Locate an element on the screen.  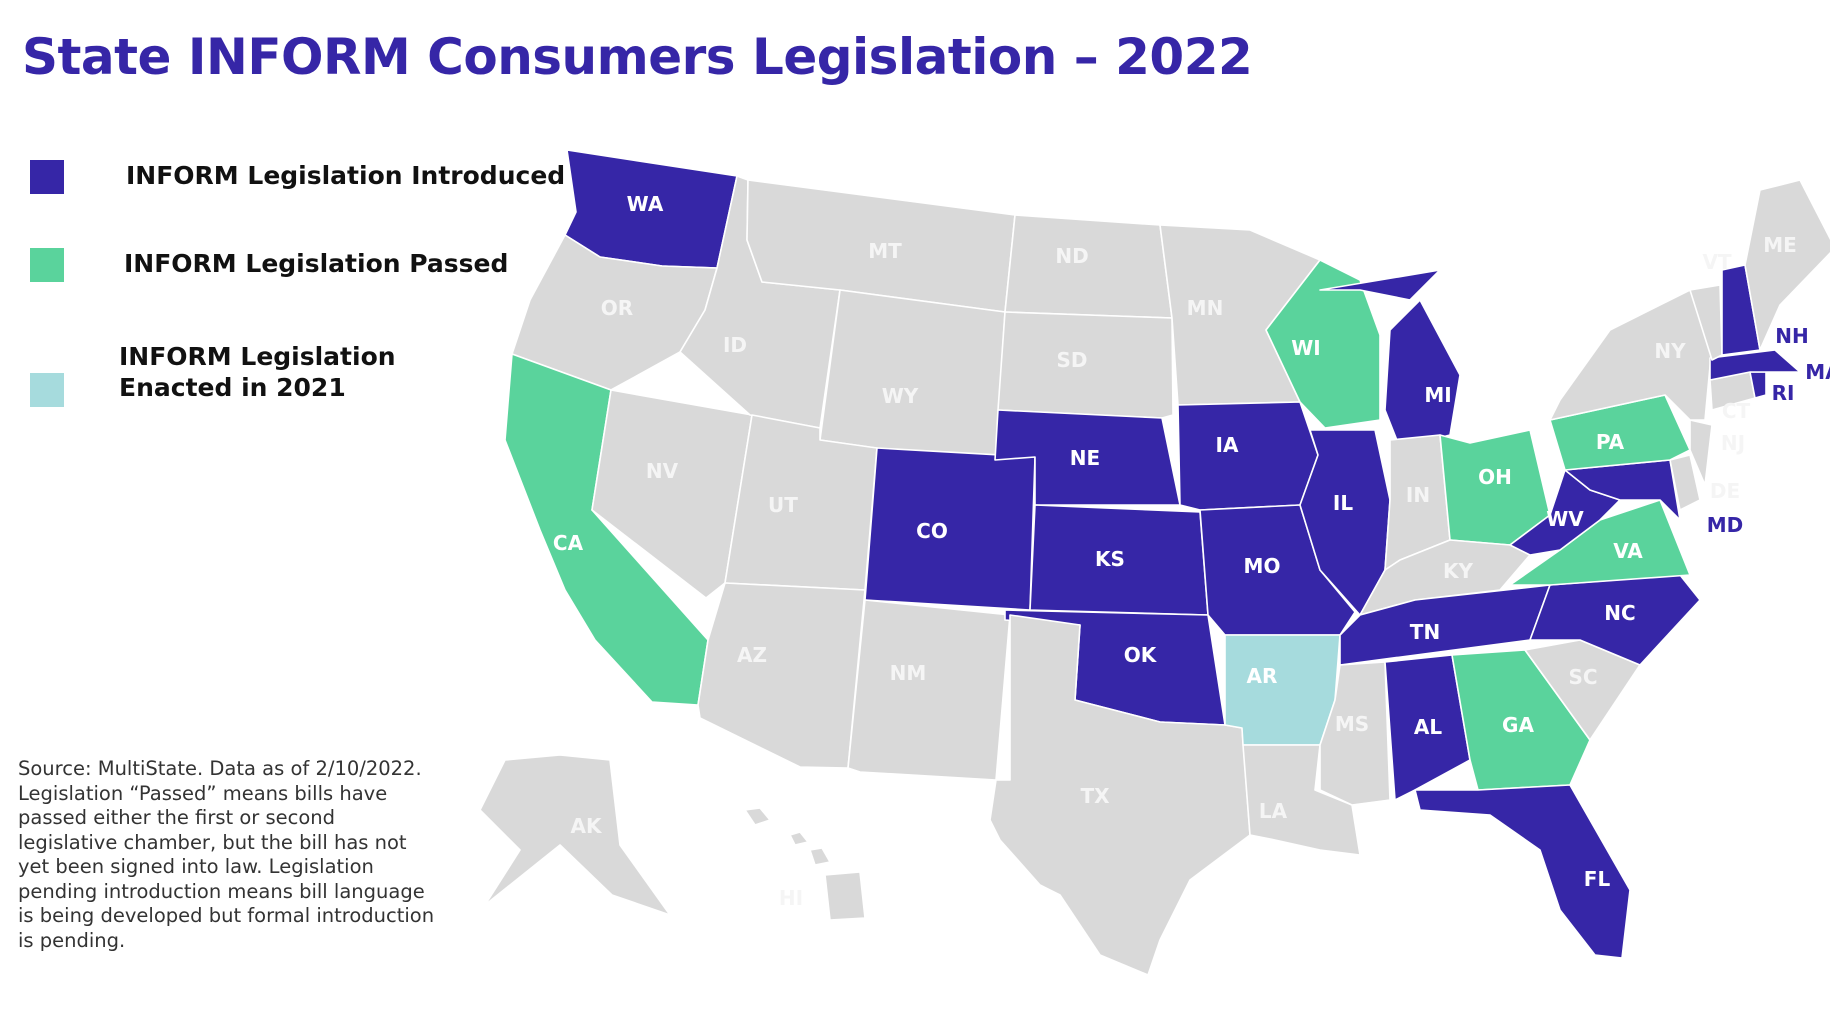
state-label-il: IL is located at coordinates (1343, 503).